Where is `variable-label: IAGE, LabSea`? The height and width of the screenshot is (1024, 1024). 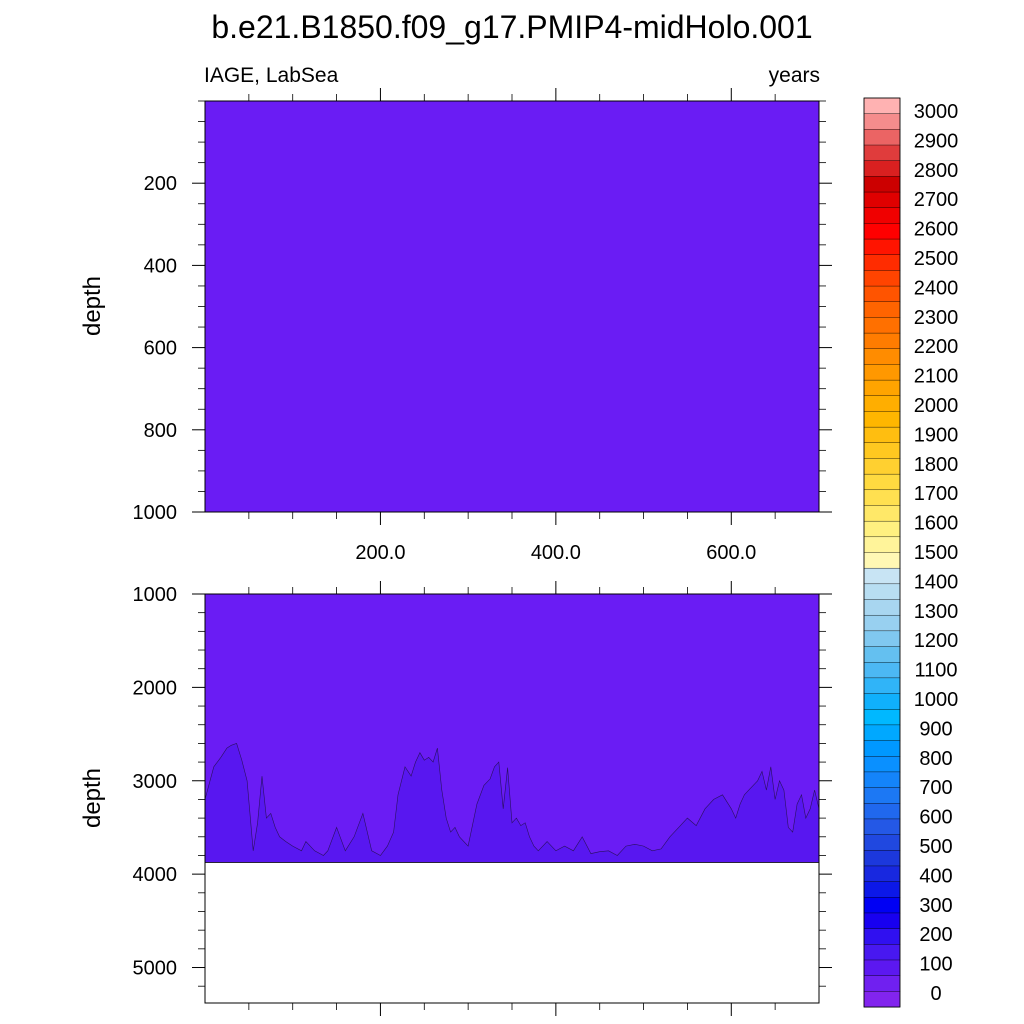 variable-label: IAGE, LabSea is located at coordinates (271, 75).